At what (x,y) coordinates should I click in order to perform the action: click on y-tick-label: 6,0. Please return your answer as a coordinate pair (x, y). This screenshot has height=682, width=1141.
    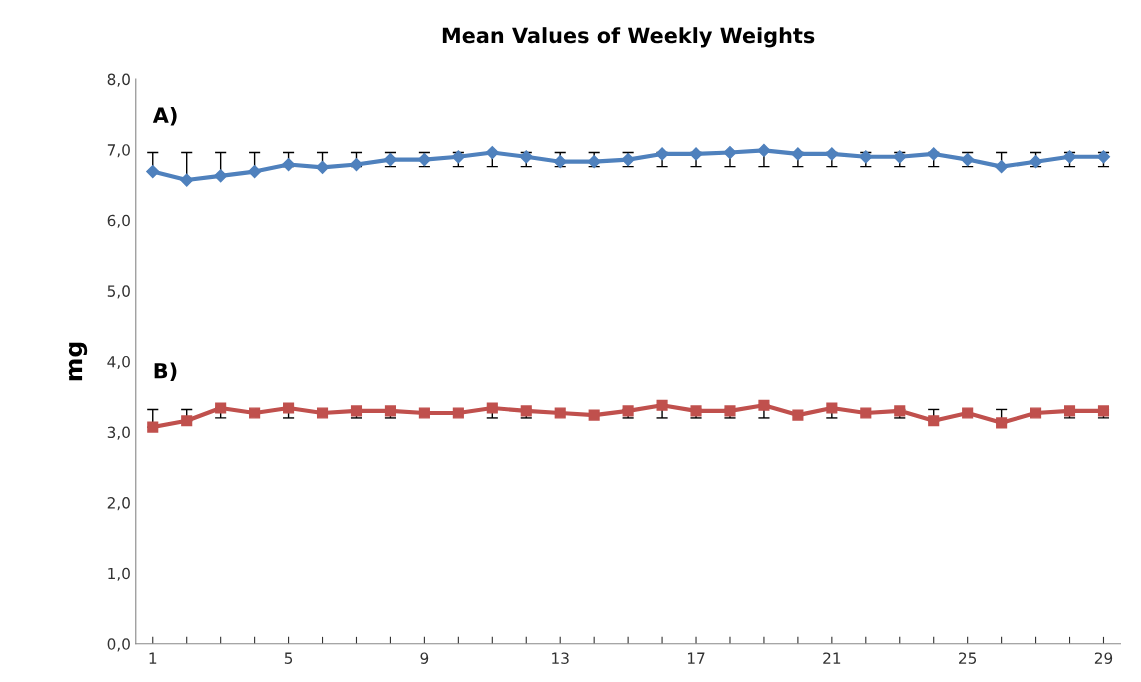
    Looking at the image, I should click on (118, 221).